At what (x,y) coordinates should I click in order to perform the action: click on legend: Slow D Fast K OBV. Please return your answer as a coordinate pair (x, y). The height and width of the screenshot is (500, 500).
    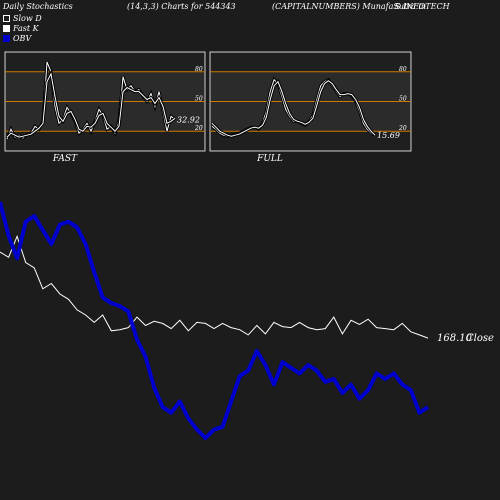
    Looking at the image, I should click on (22, 28).